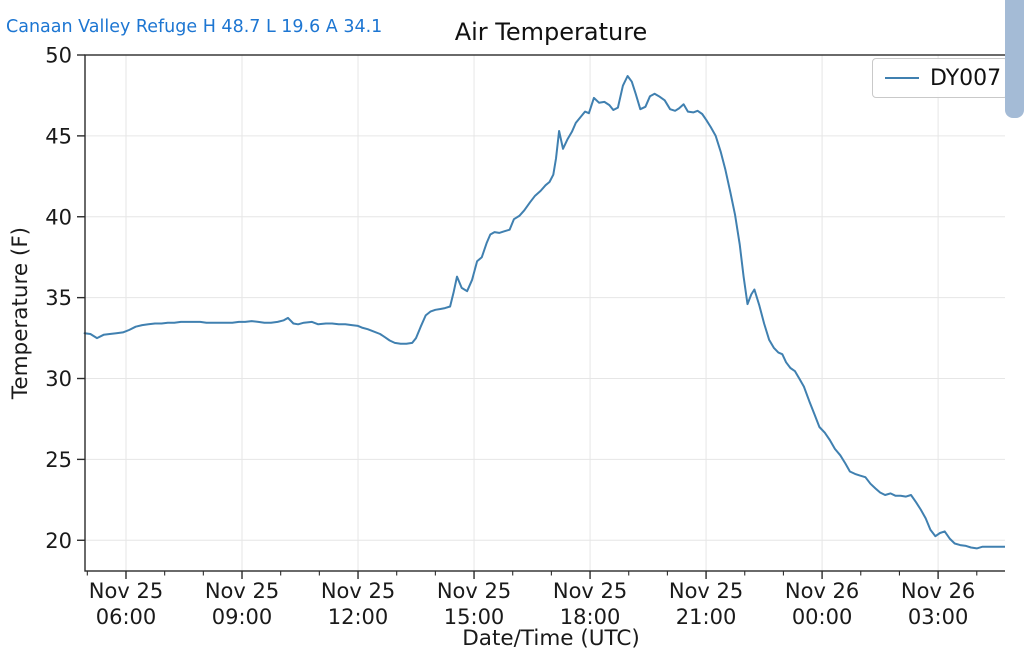 Image resolution: width=1024 pixels, height=662 pixels. I want to click on x-tick-label-time: 03:00, so click(938, 617).